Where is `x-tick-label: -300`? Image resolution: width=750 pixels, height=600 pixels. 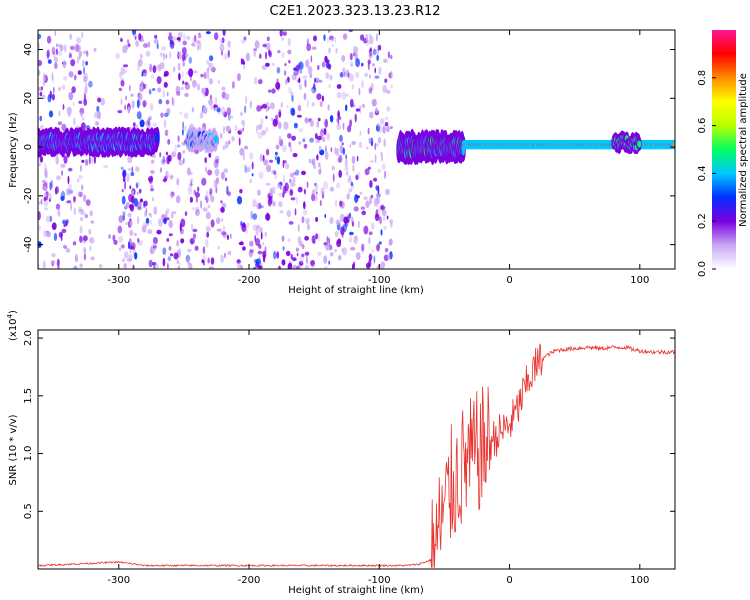 x-tick-label: -300 is located at coordinates (118, 280).